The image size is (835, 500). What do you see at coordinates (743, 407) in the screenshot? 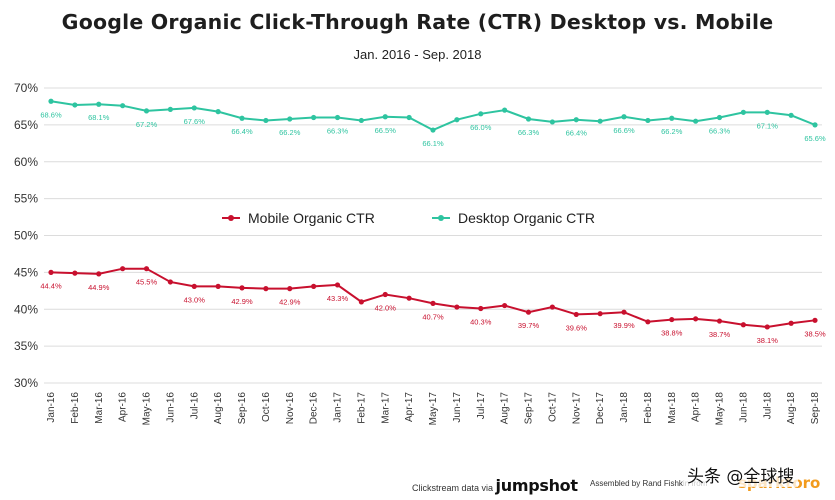
I see `x-tick-label: Jun-18` at bounding box center [743, 407].